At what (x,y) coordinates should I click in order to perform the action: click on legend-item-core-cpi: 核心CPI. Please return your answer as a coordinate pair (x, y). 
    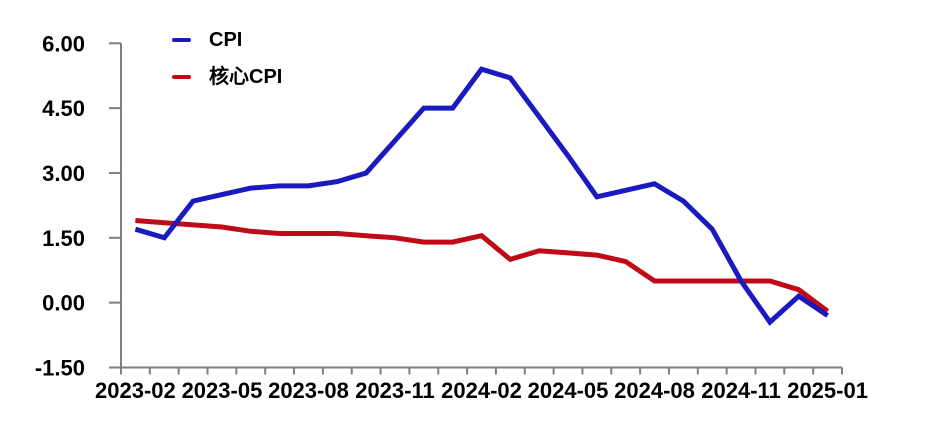
    Looking at the image, I should click on (227, 77).